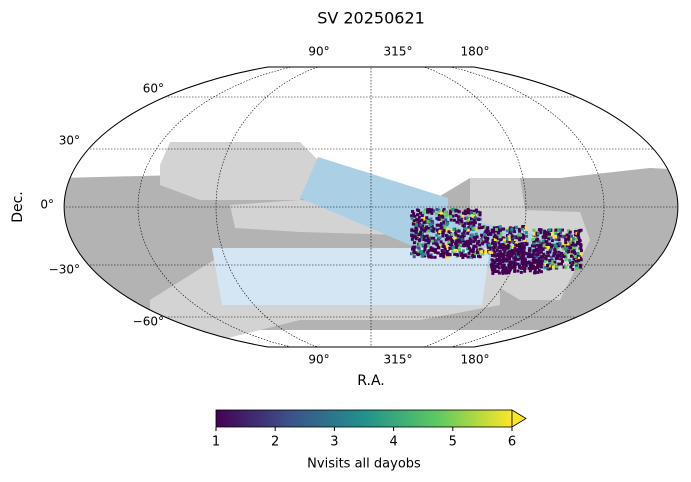 This screenshot has width=691, height=482. What do you see at coordinates (371, 18) in the screenshot?
I see `title: SV 20250621` at bounding box center [371, 18].